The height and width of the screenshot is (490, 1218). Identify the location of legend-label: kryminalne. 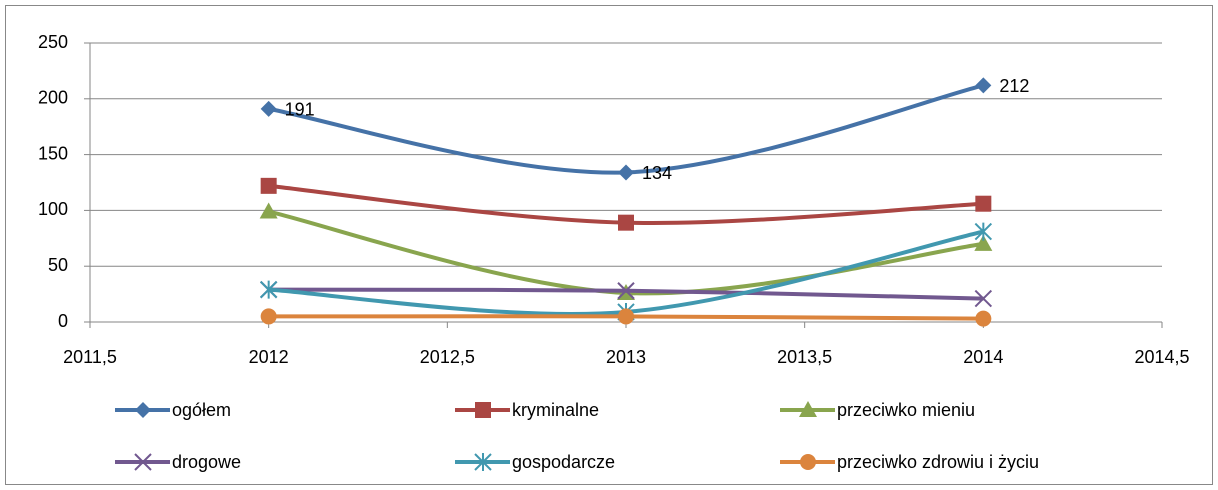
(555, 410).